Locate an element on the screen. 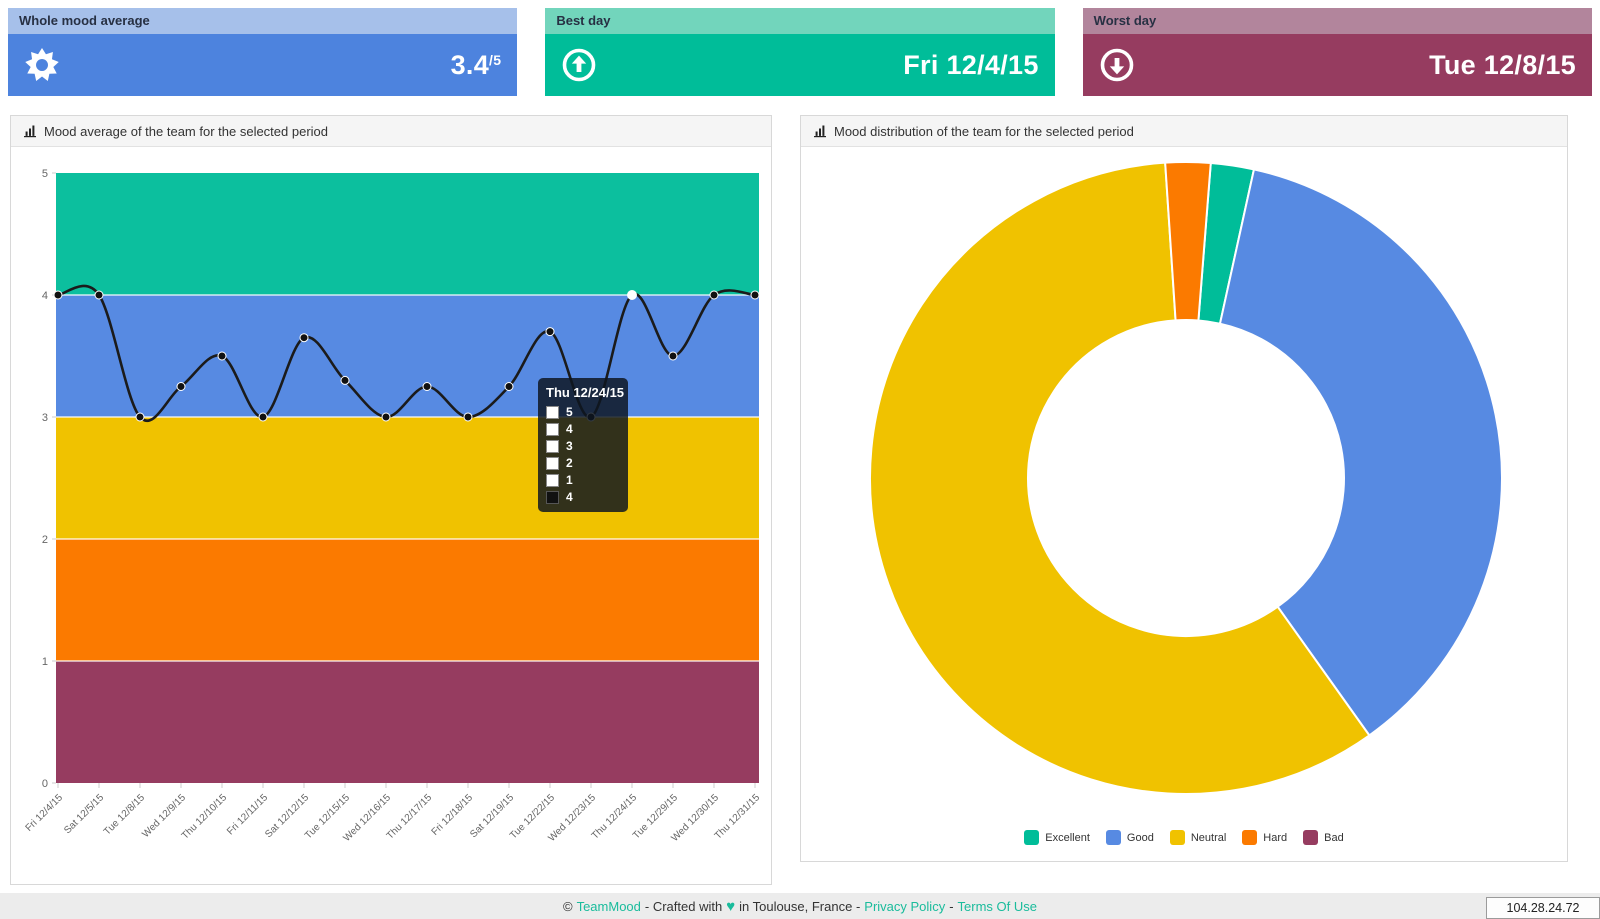 This screenshot has height=919, width=1600. y-axis-label: 0 is located at coordinates (45, 784).